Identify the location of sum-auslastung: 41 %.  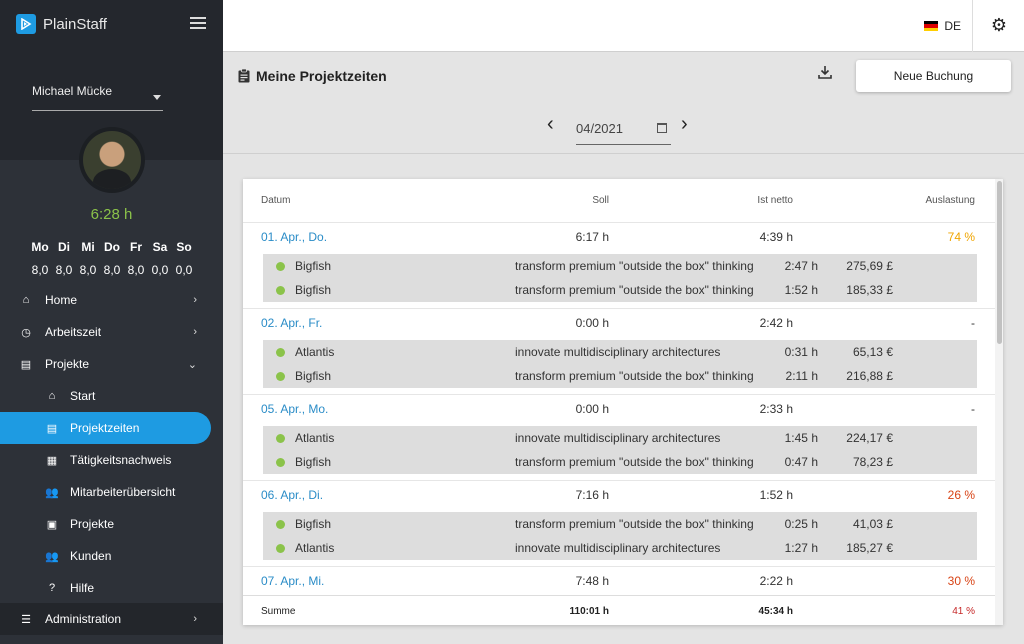
(963, 611).